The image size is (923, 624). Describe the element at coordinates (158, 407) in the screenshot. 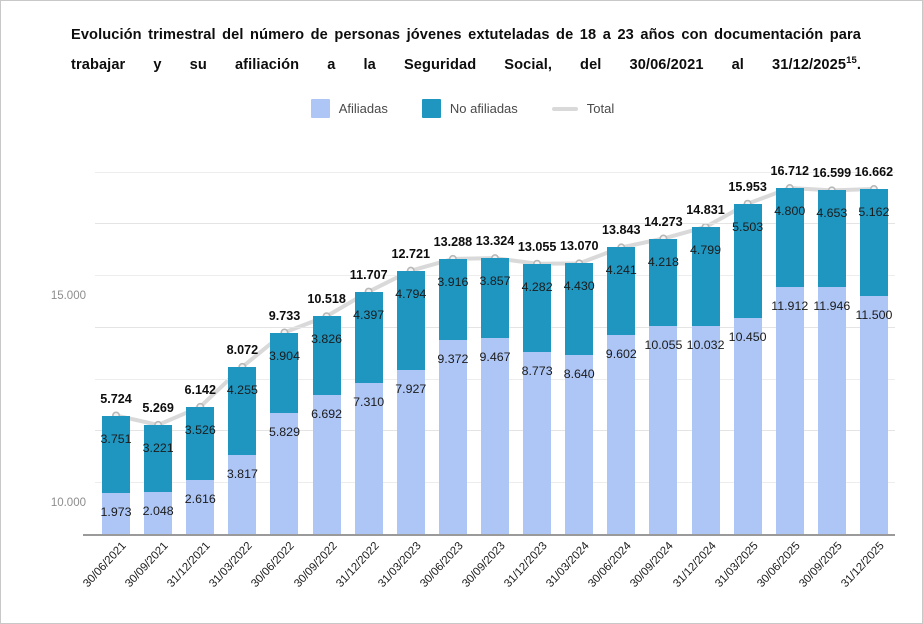

I see `bar-label-total: 5.269` at that location.